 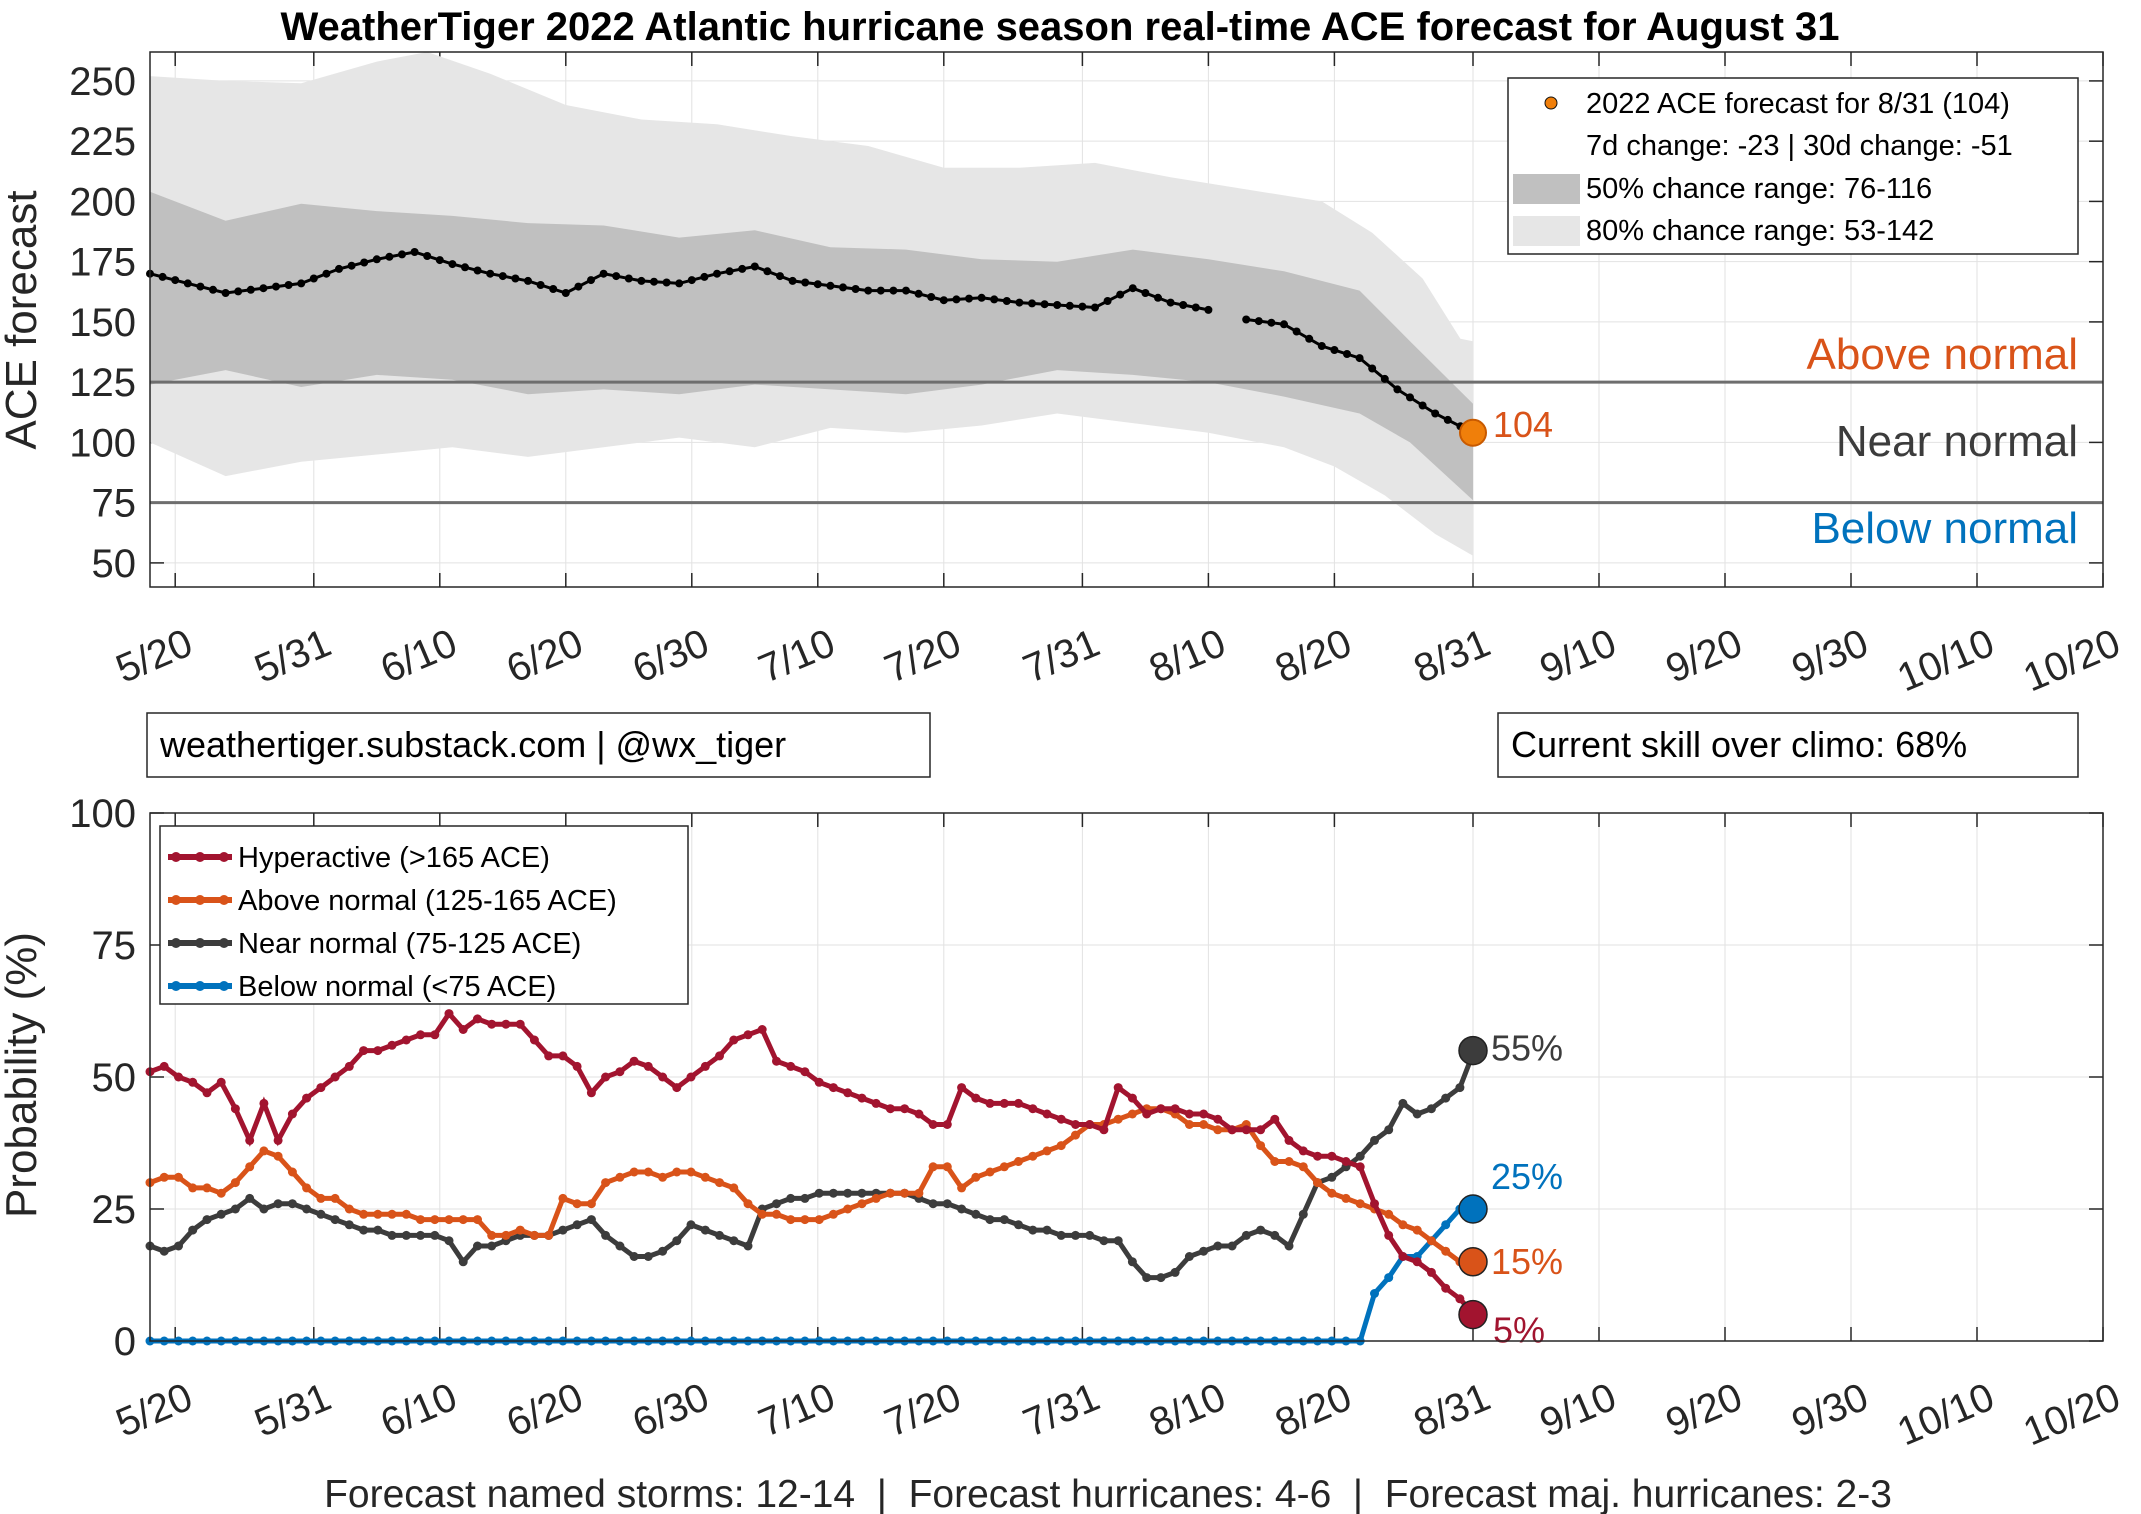 I want to click on links-text: weathertiger.substack.com | @wx_tiger, so click(x=472, y=744).